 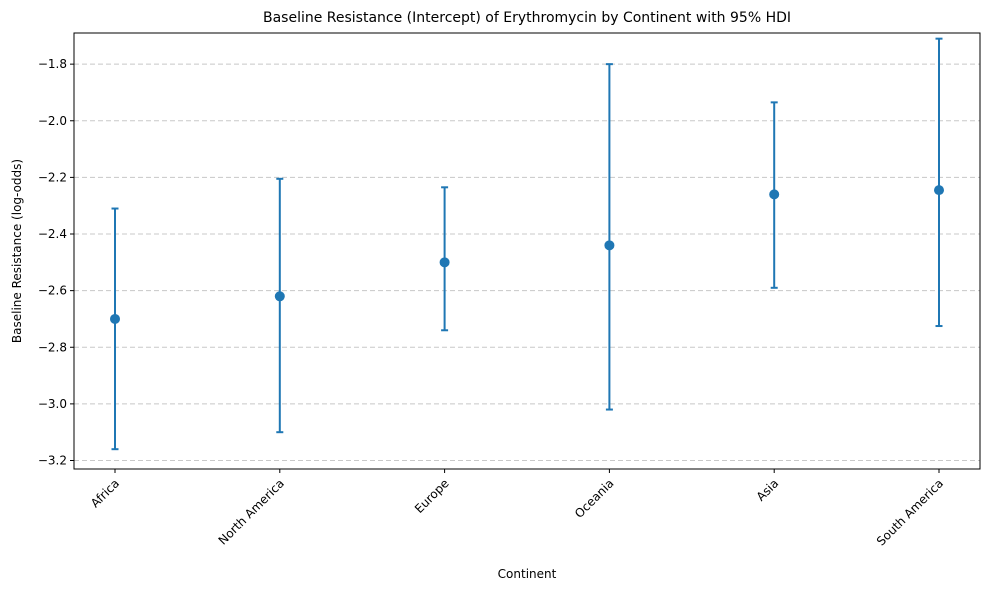 What do you see at coordinates (52, 404) in the screenshot?
I see `y-tick-label: −3.0` at bounding box center [52, 404].